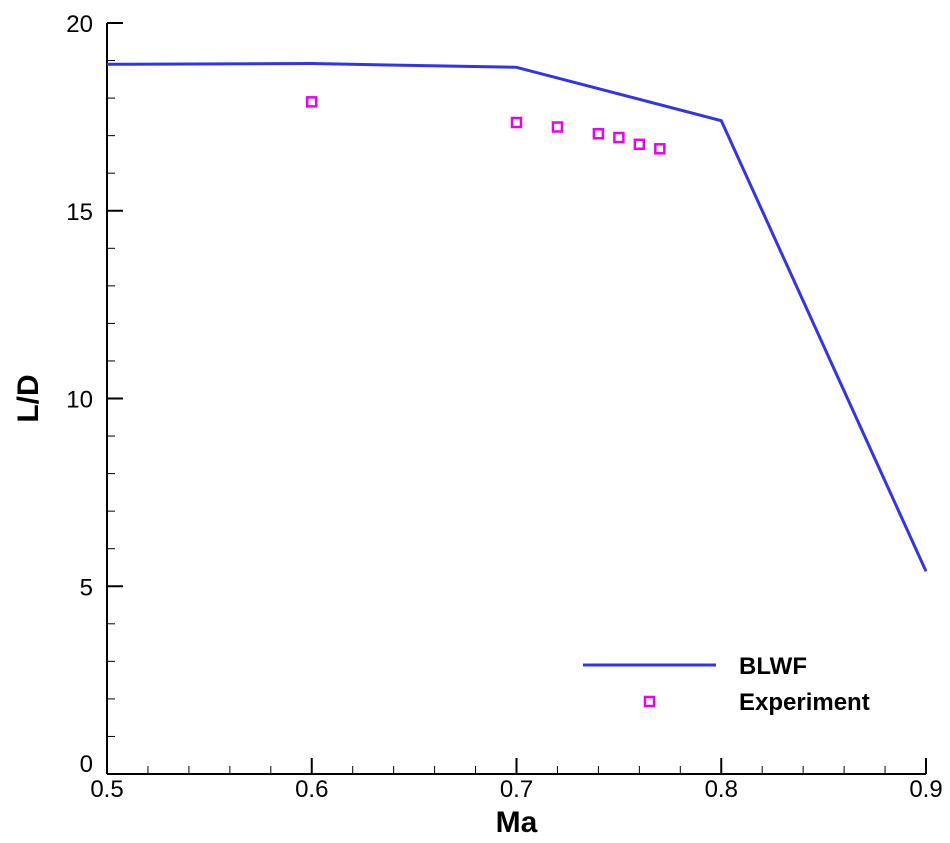 This screenshot has height=843, width=950. Describe the element at coordinates (649, 701) in the screenshot. I see `legend-swatch-experiment` at that location.